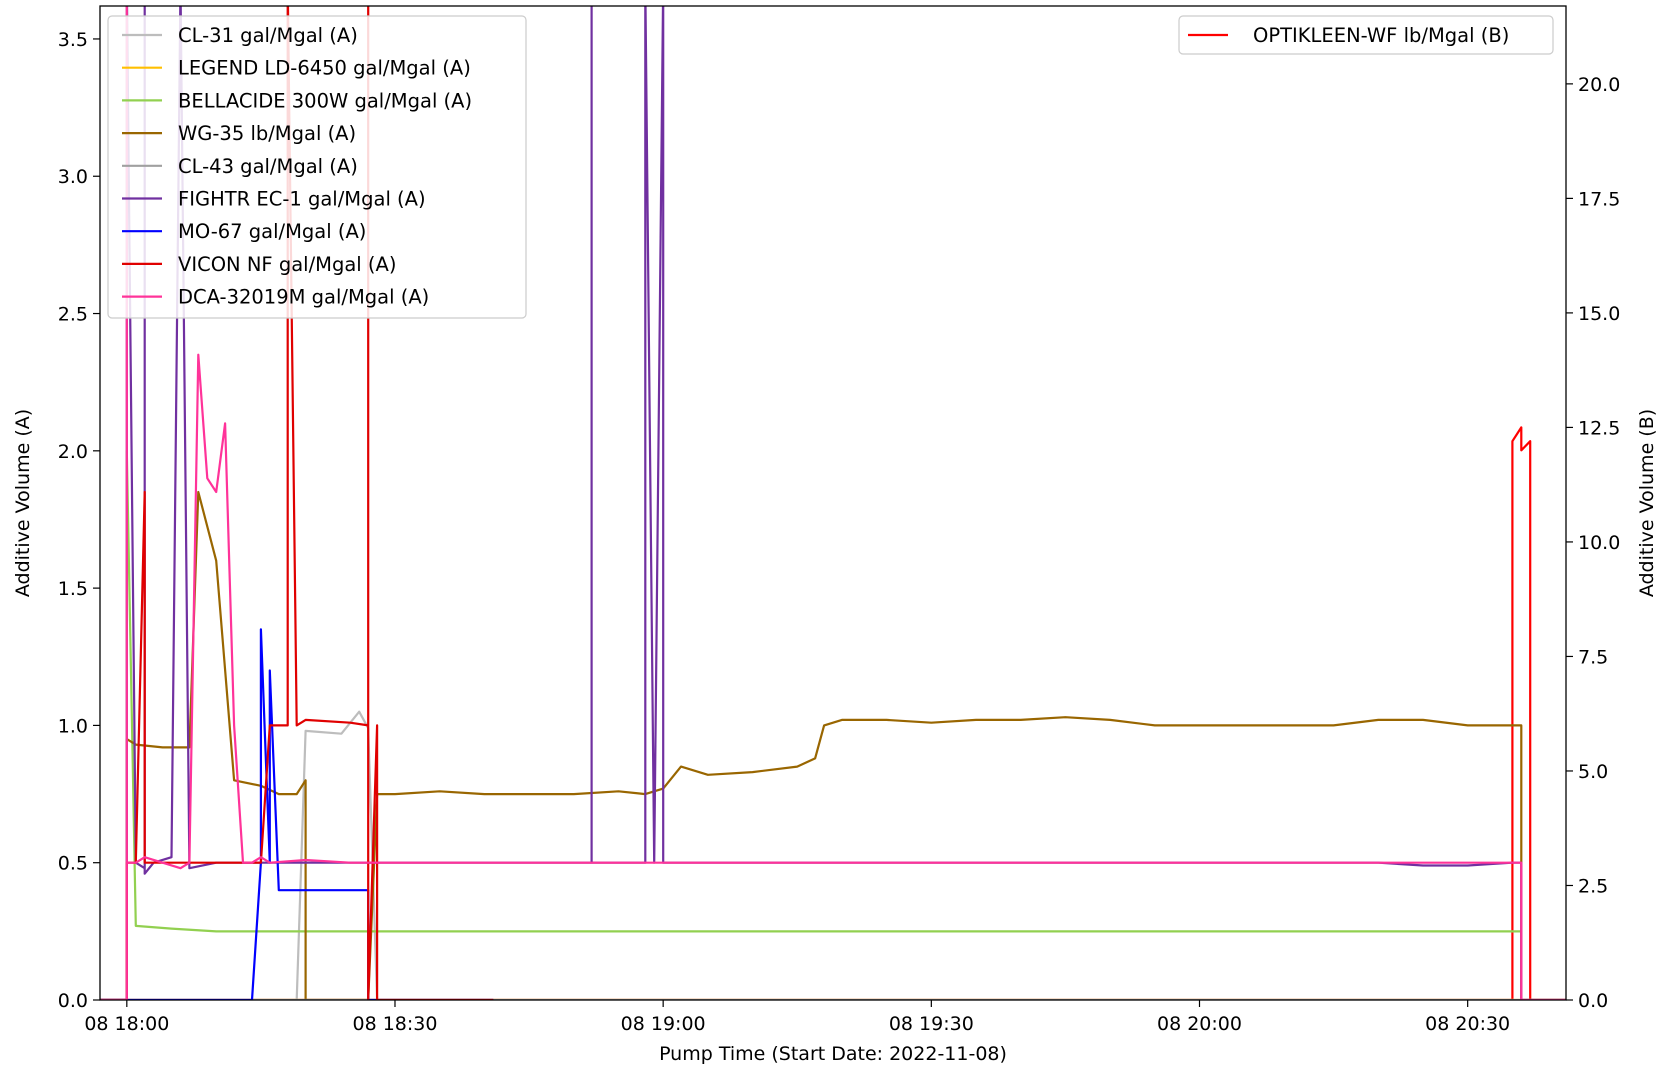 This screenshot has height=1067, width=1668. Describe the element at coordinates (1599, 85) in the screenshot. I see `y-right-tick-label: 20.0` at that location.